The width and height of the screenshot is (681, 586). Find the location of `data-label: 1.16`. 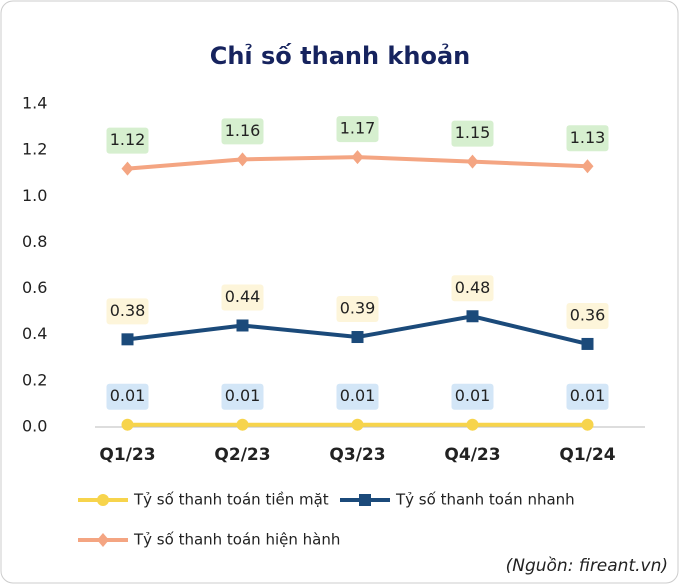

data-label: 1.16 is located at coordinates (243, 130).